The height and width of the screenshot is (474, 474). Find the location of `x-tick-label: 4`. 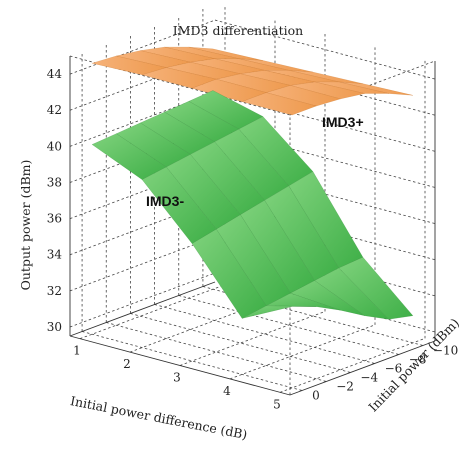

x-tick-label: 4 is located at coordinates (227, 391).